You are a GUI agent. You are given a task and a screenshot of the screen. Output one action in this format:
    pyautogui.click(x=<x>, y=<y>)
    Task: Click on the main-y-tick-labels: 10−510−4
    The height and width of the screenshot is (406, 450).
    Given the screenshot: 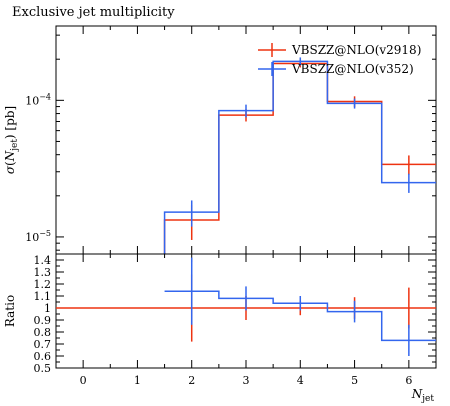 What is the action you would take?
    pyautogui.click(x=38, y=168)
    